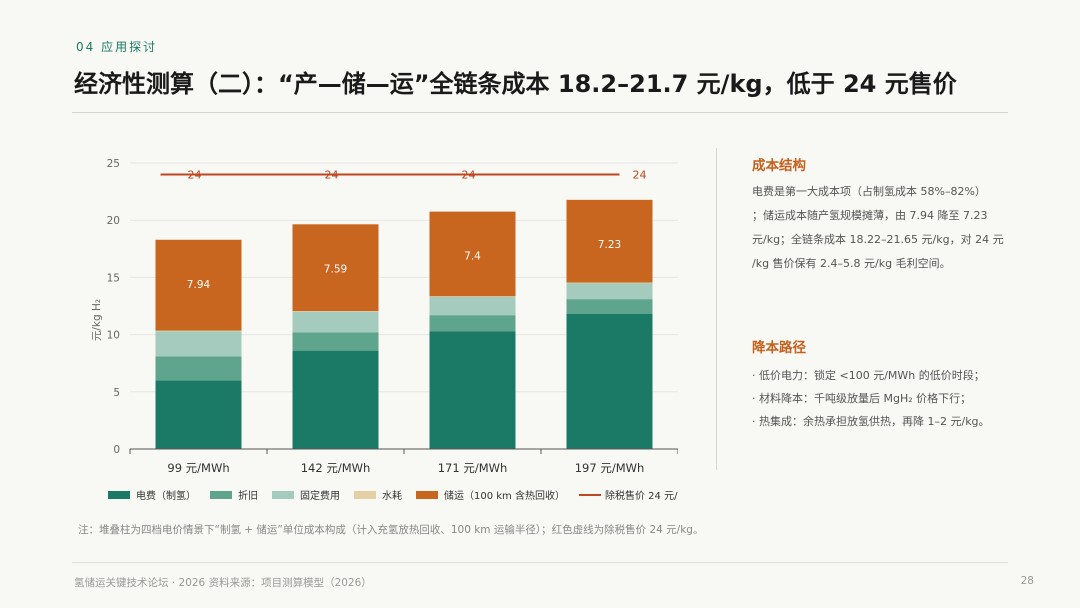 The image size is (1080, 608). Describe the element at coordinates (779, 166) in the screenshot. I see `cost-structure-heading: 成本结构` at that location.